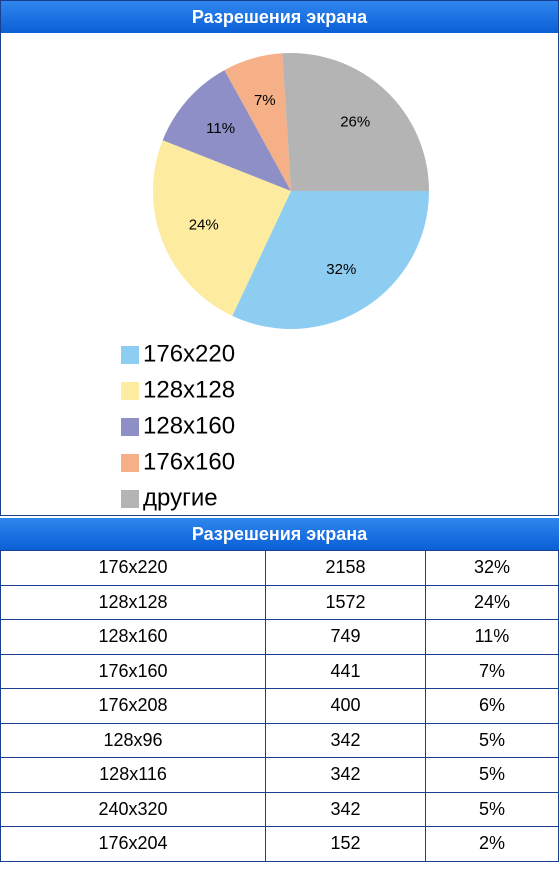  I want to click on table-row: 128x116 342 5%, so click(279, 775).